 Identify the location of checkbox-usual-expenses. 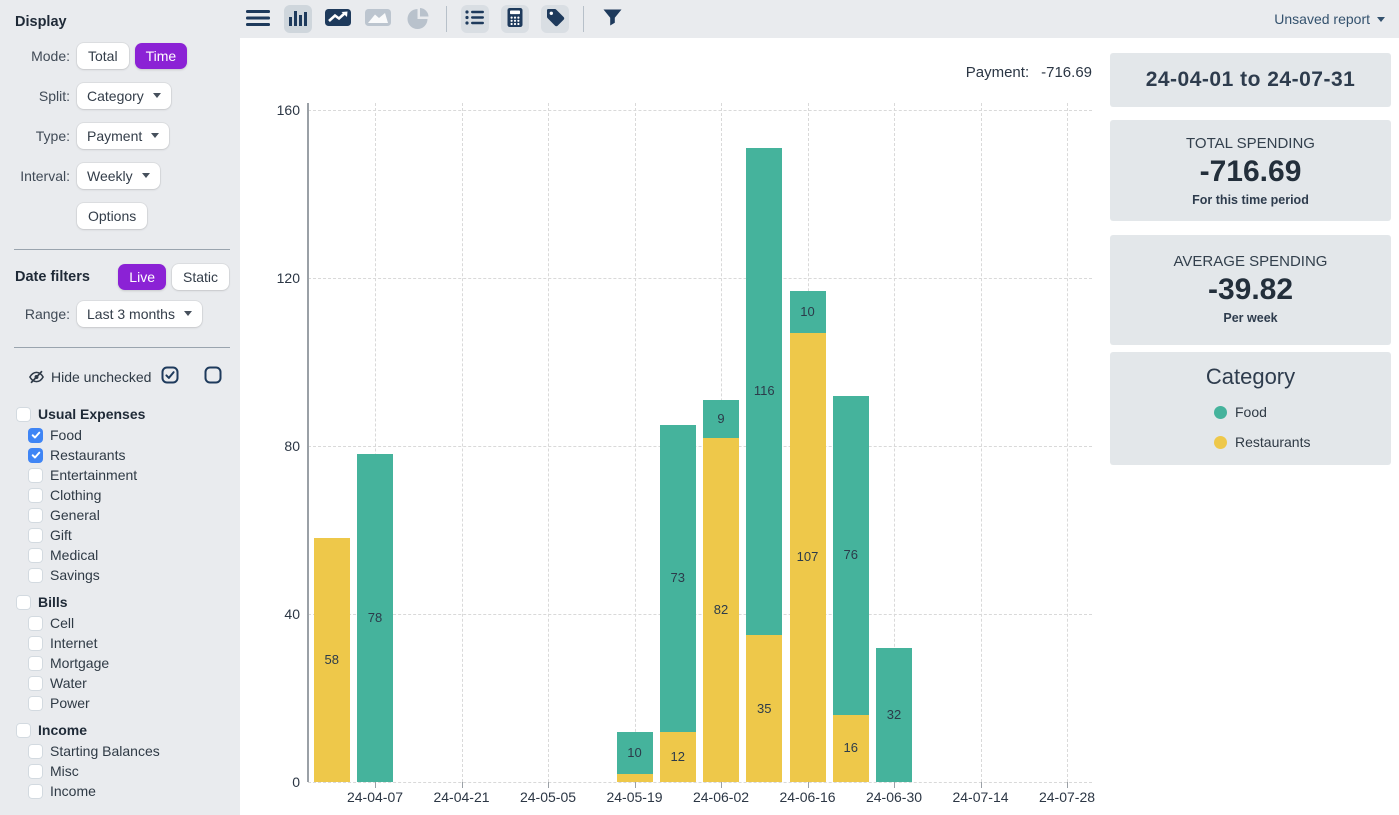
(23, 414).